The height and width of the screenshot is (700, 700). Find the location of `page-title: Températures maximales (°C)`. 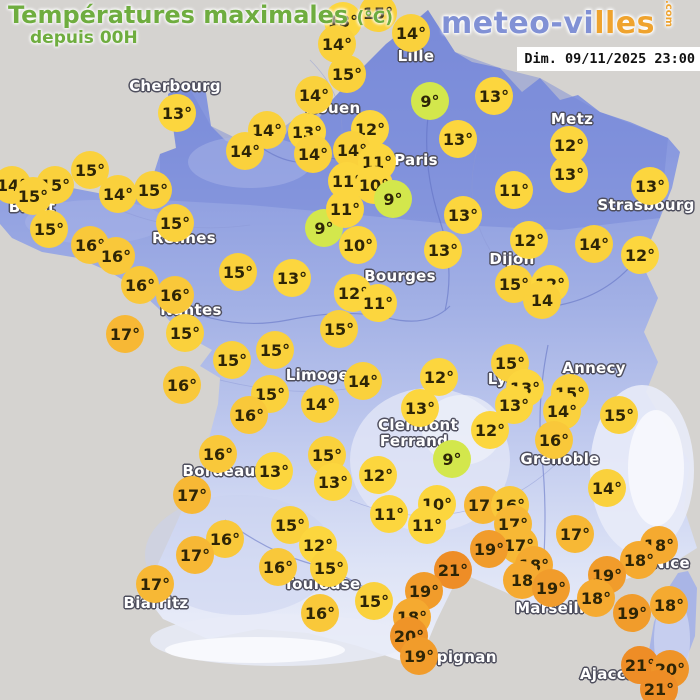

page-title: Températures maximales (°C) is located at coordinates (200, 15).